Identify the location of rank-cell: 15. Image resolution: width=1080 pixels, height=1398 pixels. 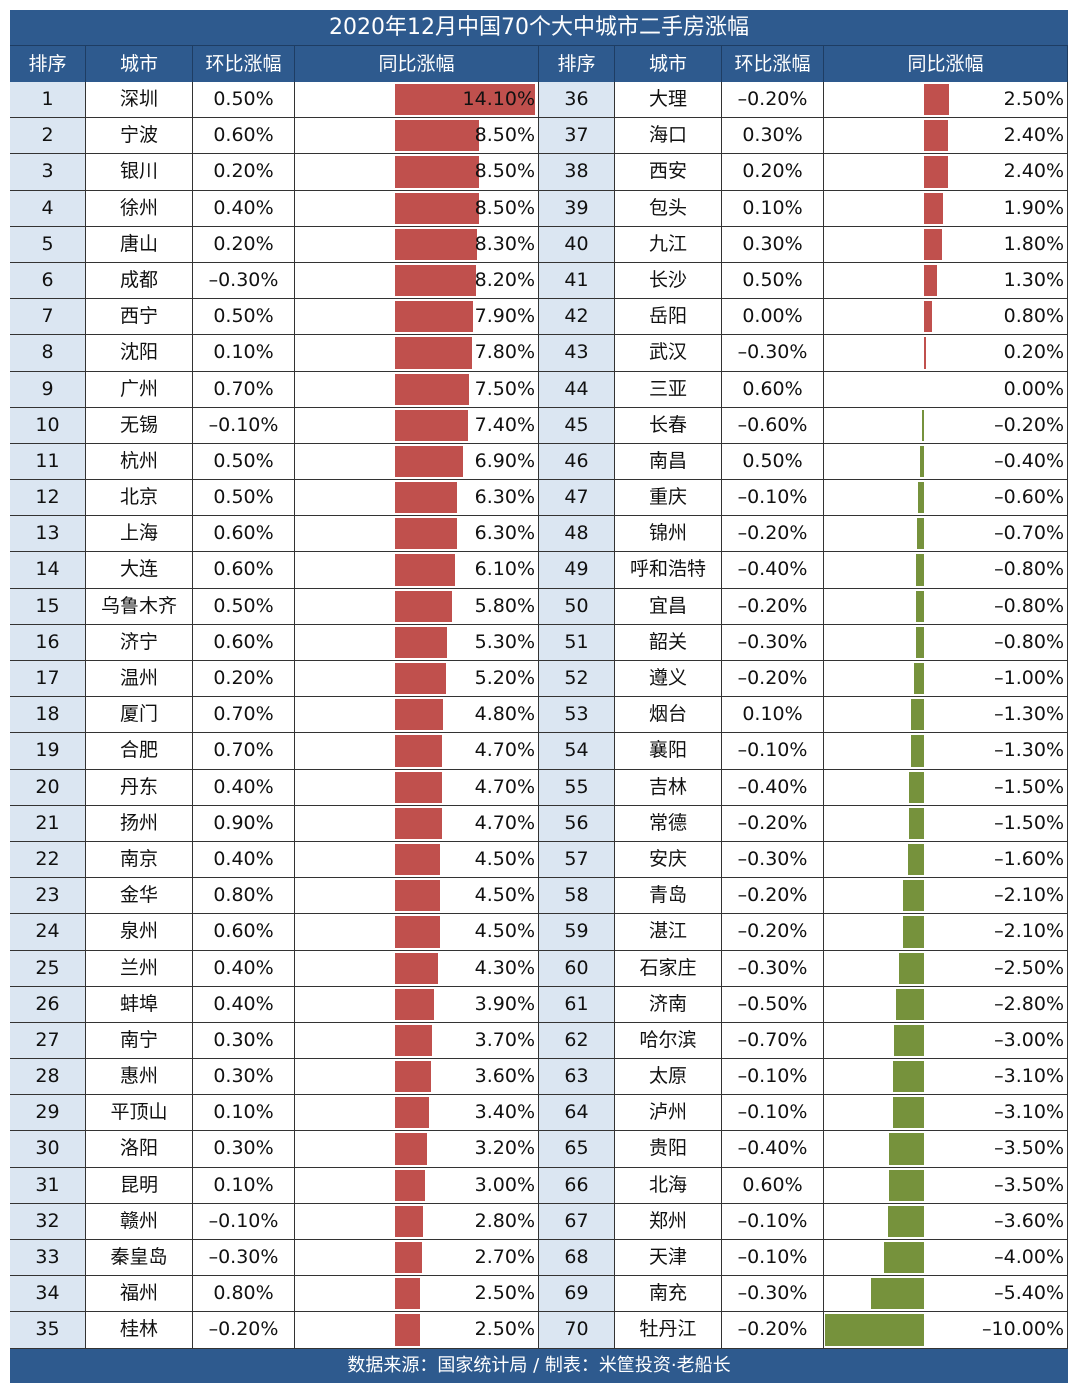
(48, 606).